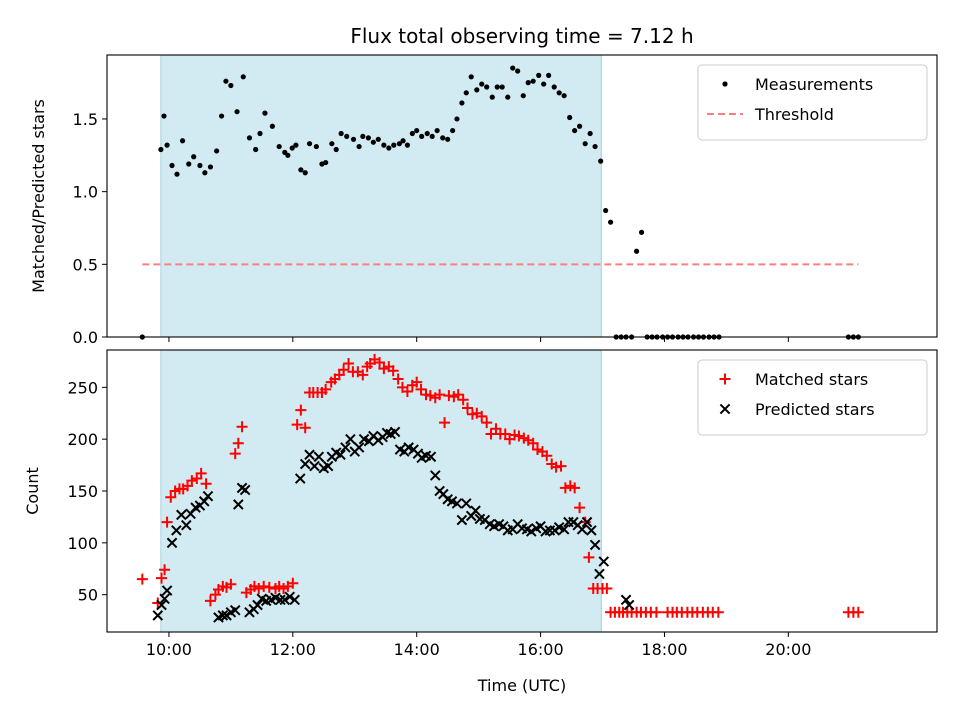 The image size is (960, 720). Describe the element at coordinates (811, 379) in the screenshot. I see `legend-label: Matched stars` at that location.